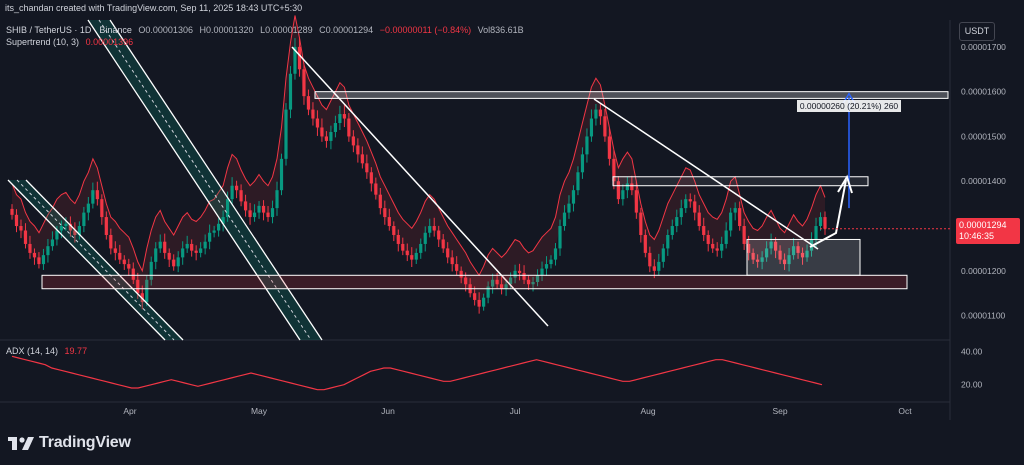 This screenshot has height=465, width=1024. I want to click on measure-label-box, so click(849, 106).